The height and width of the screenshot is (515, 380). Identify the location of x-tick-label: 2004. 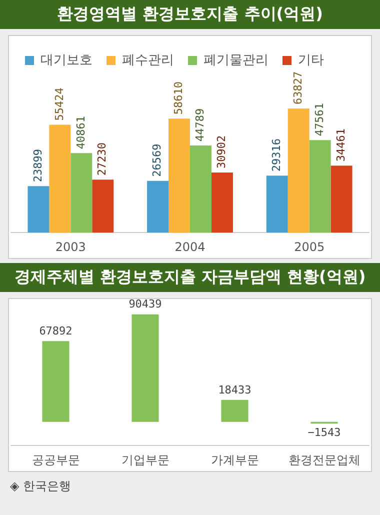
(190, 247).